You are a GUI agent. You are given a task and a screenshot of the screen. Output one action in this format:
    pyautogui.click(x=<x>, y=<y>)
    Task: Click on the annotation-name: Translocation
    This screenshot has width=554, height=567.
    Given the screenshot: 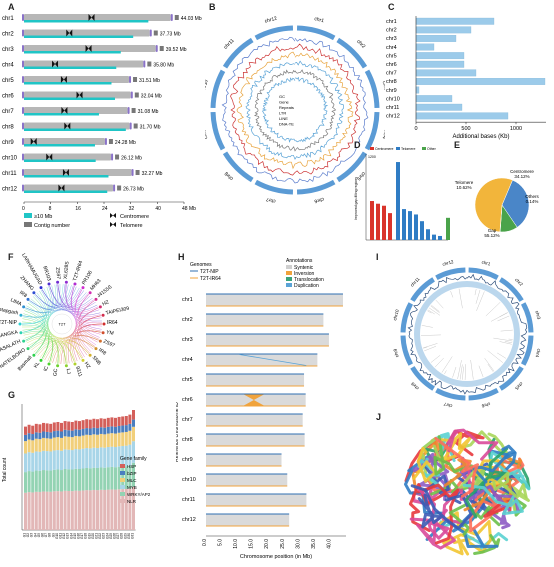 What is the action you would take?
    pyautogui.click(x=309, y=280)
    